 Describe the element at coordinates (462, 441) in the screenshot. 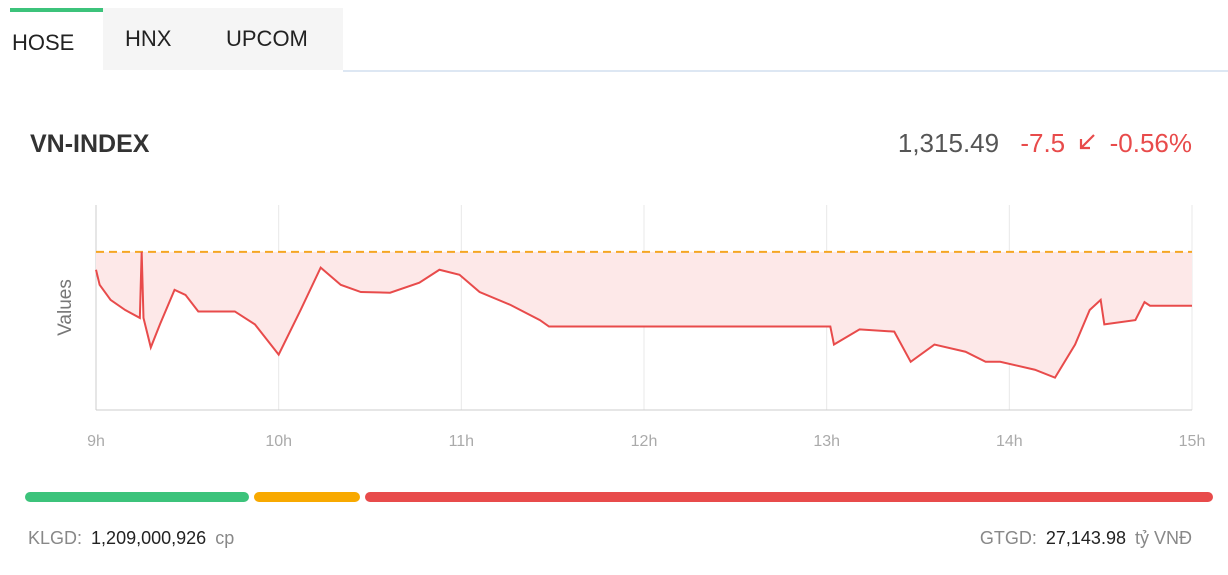

I see `x-tick-label: 11h` at that location.